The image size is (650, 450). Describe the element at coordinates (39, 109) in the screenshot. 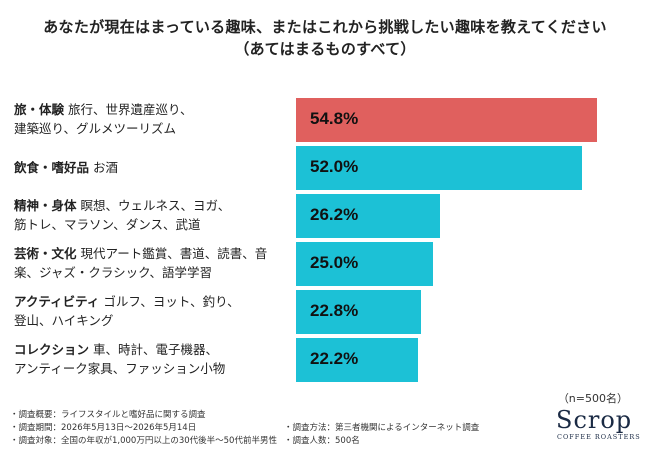

I see `category-name: 旅・体験` at that location.